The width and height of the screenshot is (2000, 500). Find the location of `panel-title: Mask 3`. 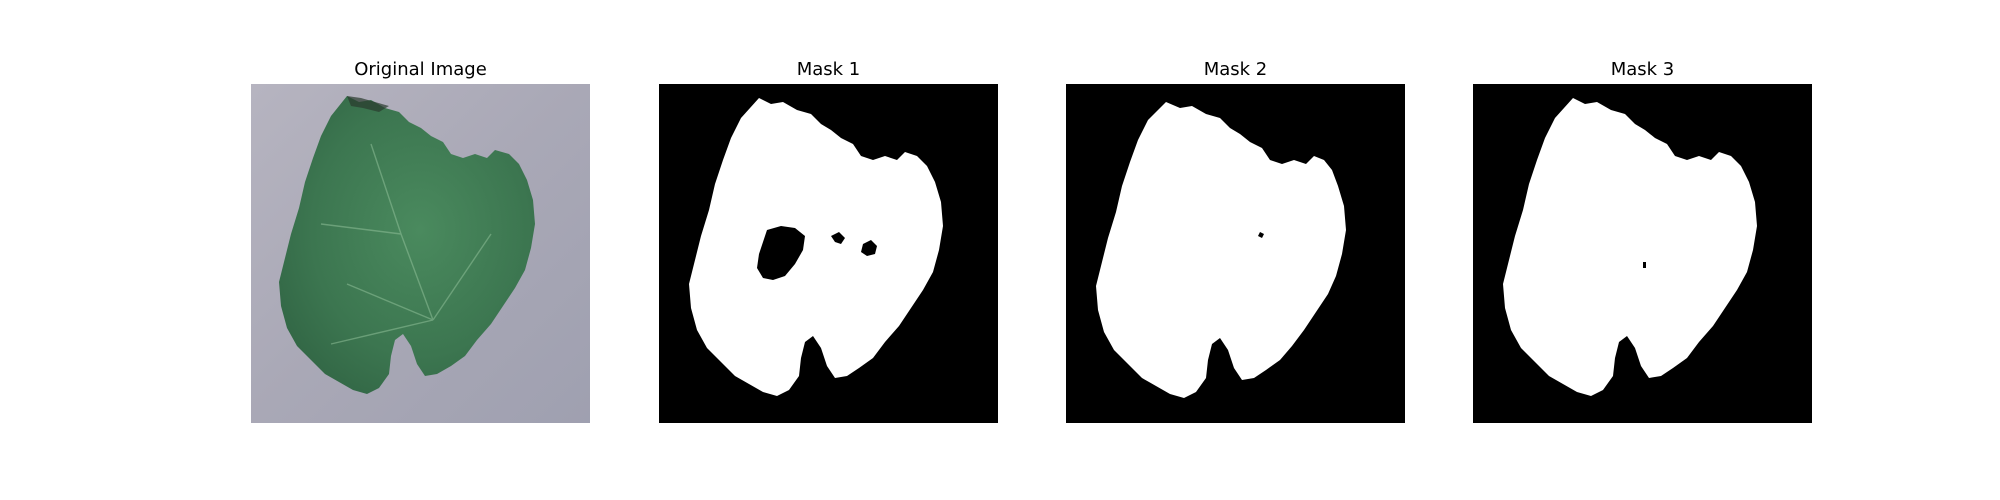

panel-title: Mask 3 is located at coordinates (1642, 69).